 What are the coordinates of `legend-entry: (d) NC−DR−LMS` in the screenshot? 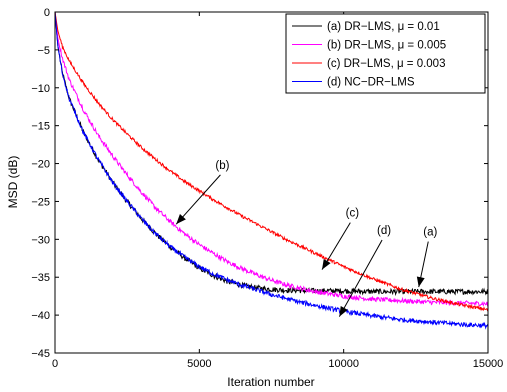 It's located at (371, 83).